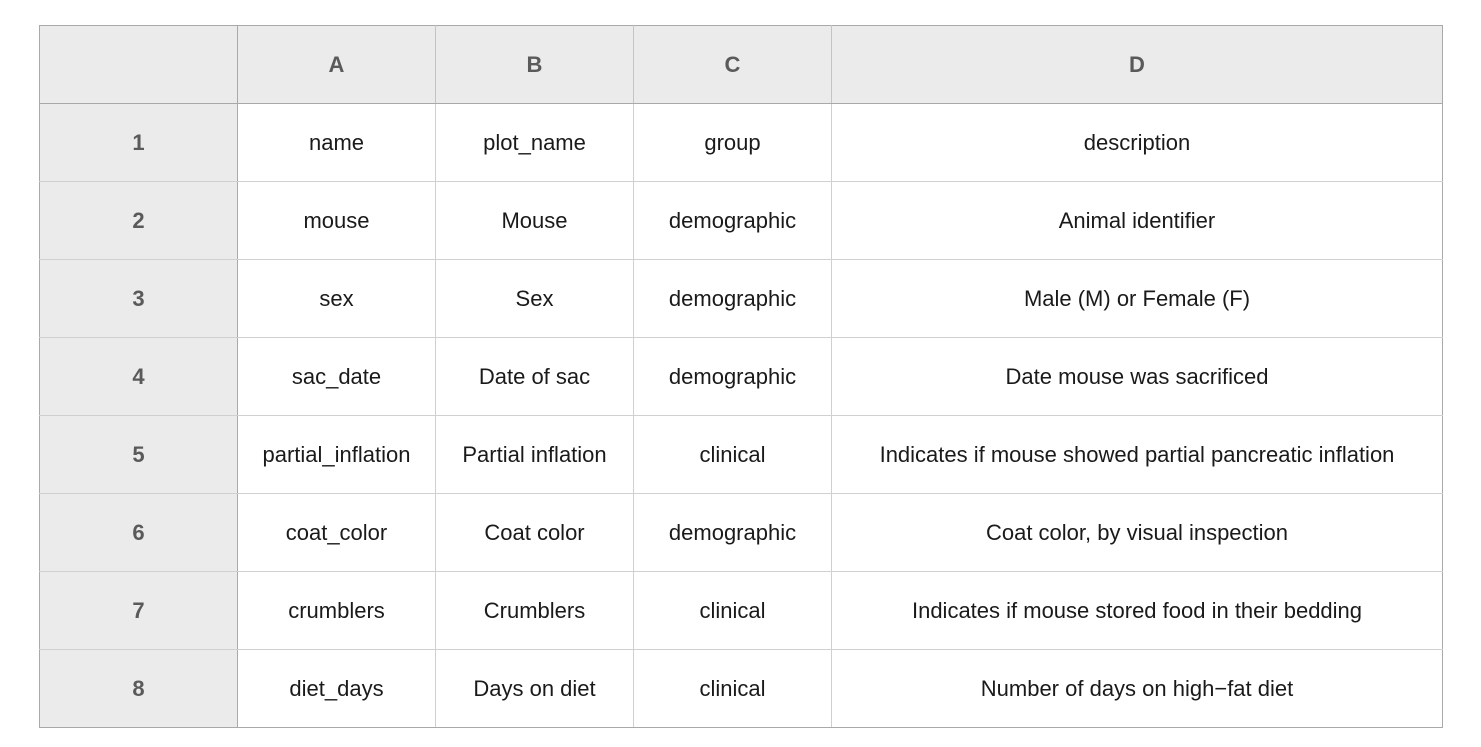 Image resolution: width=1481 pixels, height=747 pixels. Describe the element at coordinates (336, 64) in the screenshot. I see `column-header-a: A` at that location.